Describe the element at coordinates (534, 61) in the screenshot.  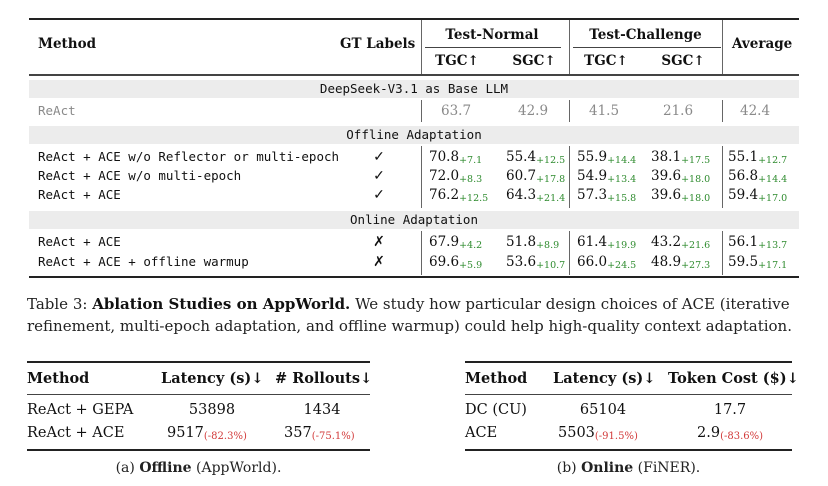
I see `header-tn-sgc: SGC↑` at that location.